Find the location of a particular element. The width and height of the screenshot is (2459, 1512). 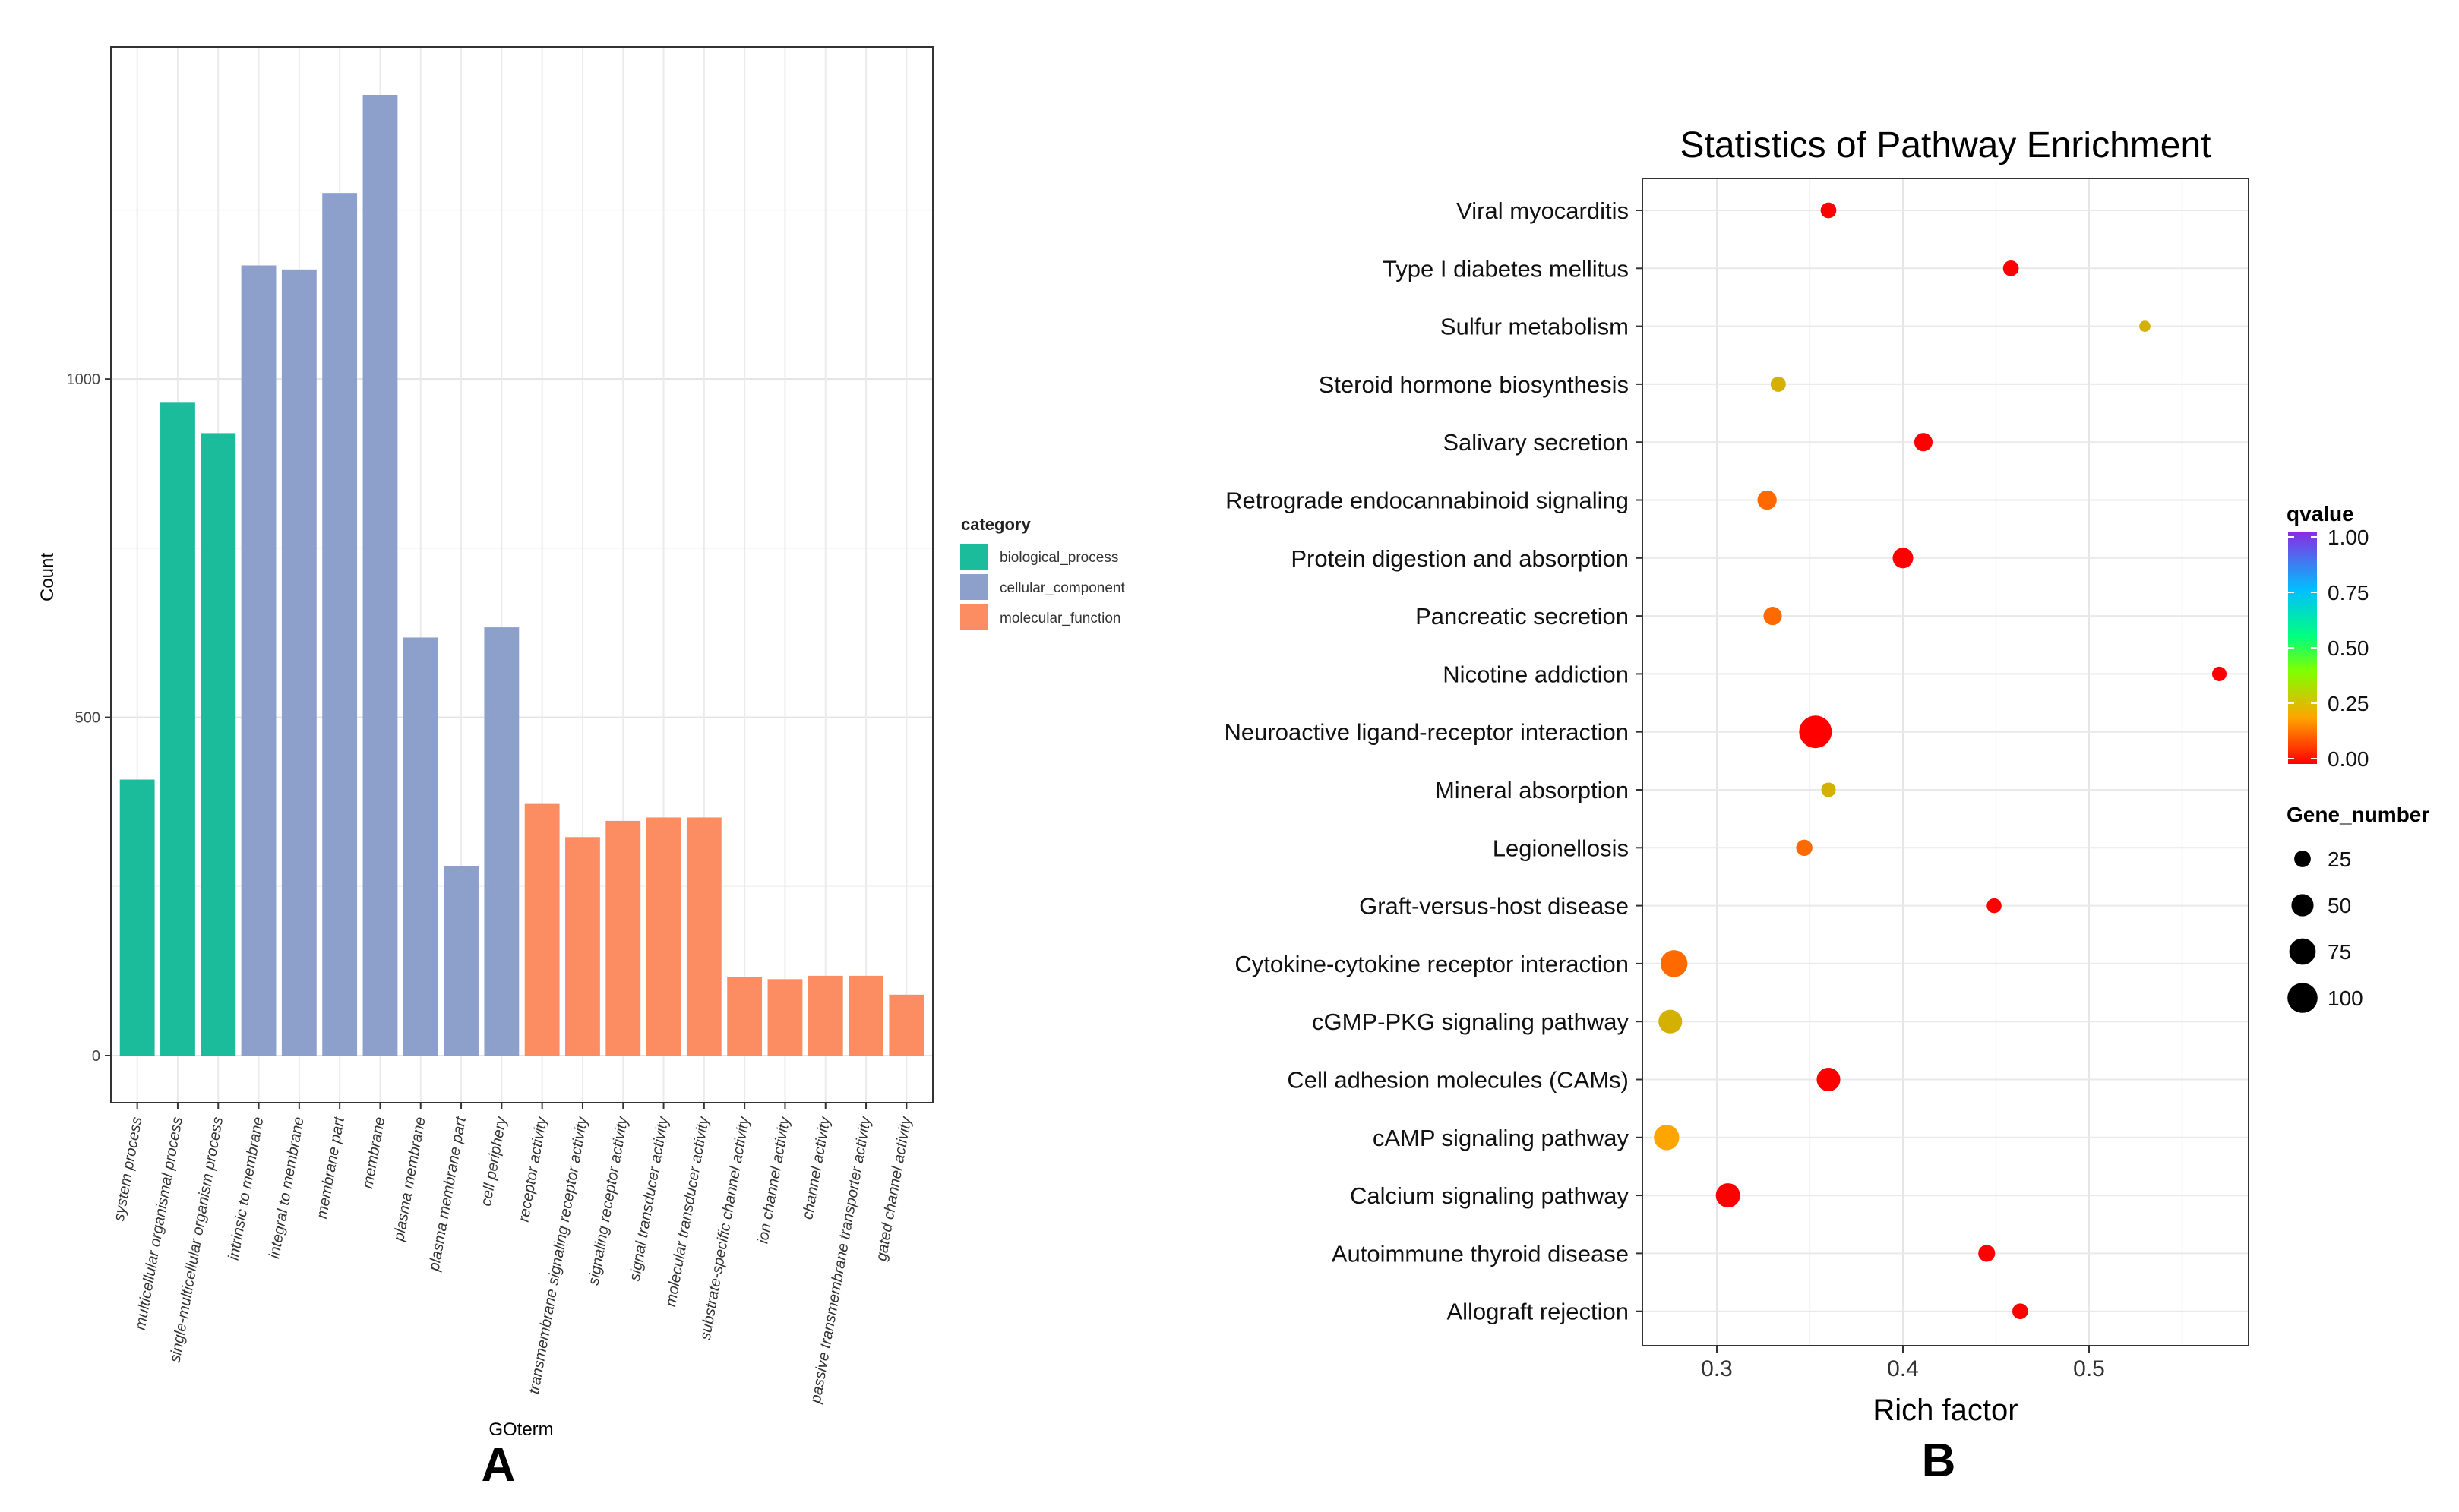

panel-a-legend-title: category is located at coordinates (996, 524).